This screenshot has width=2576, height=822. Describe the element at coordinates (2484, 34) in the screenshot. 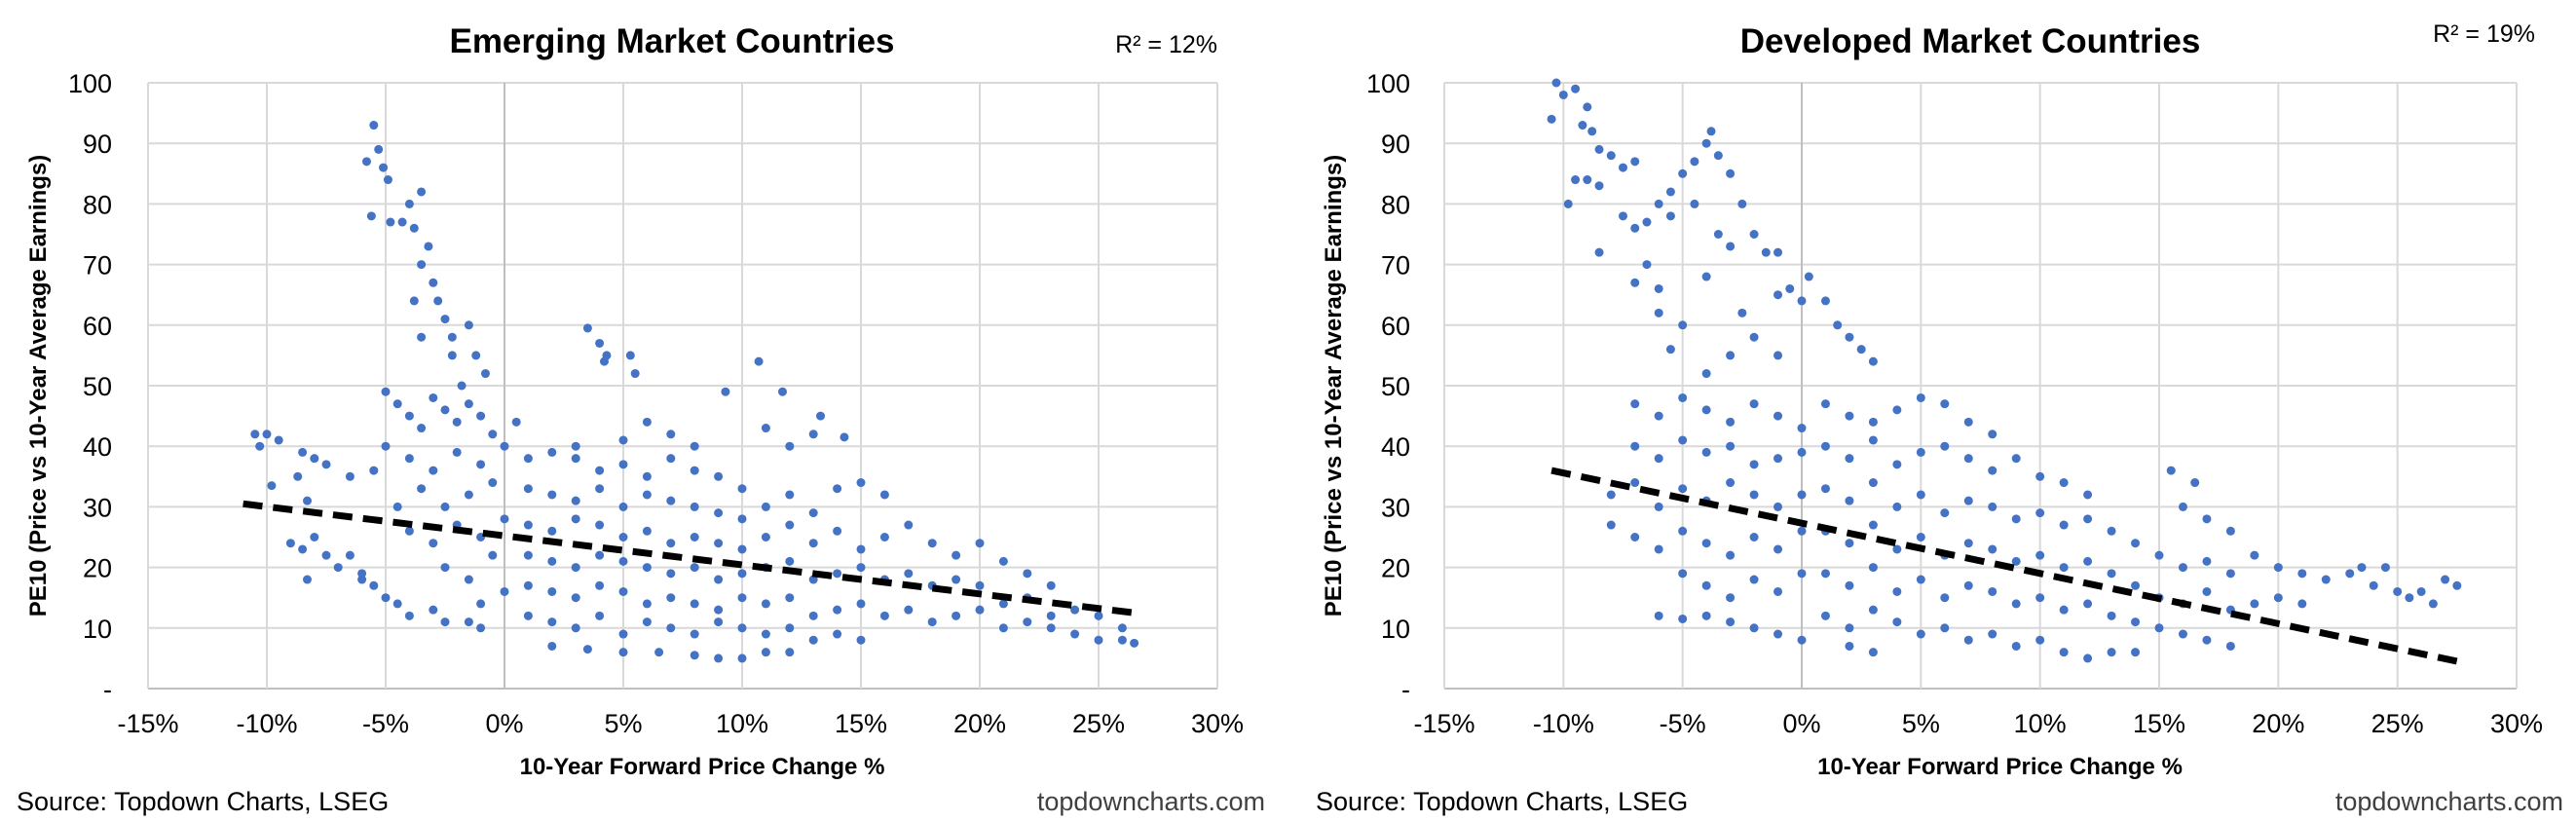

I see `r-squared-annotation: R² = 19%` at that location.